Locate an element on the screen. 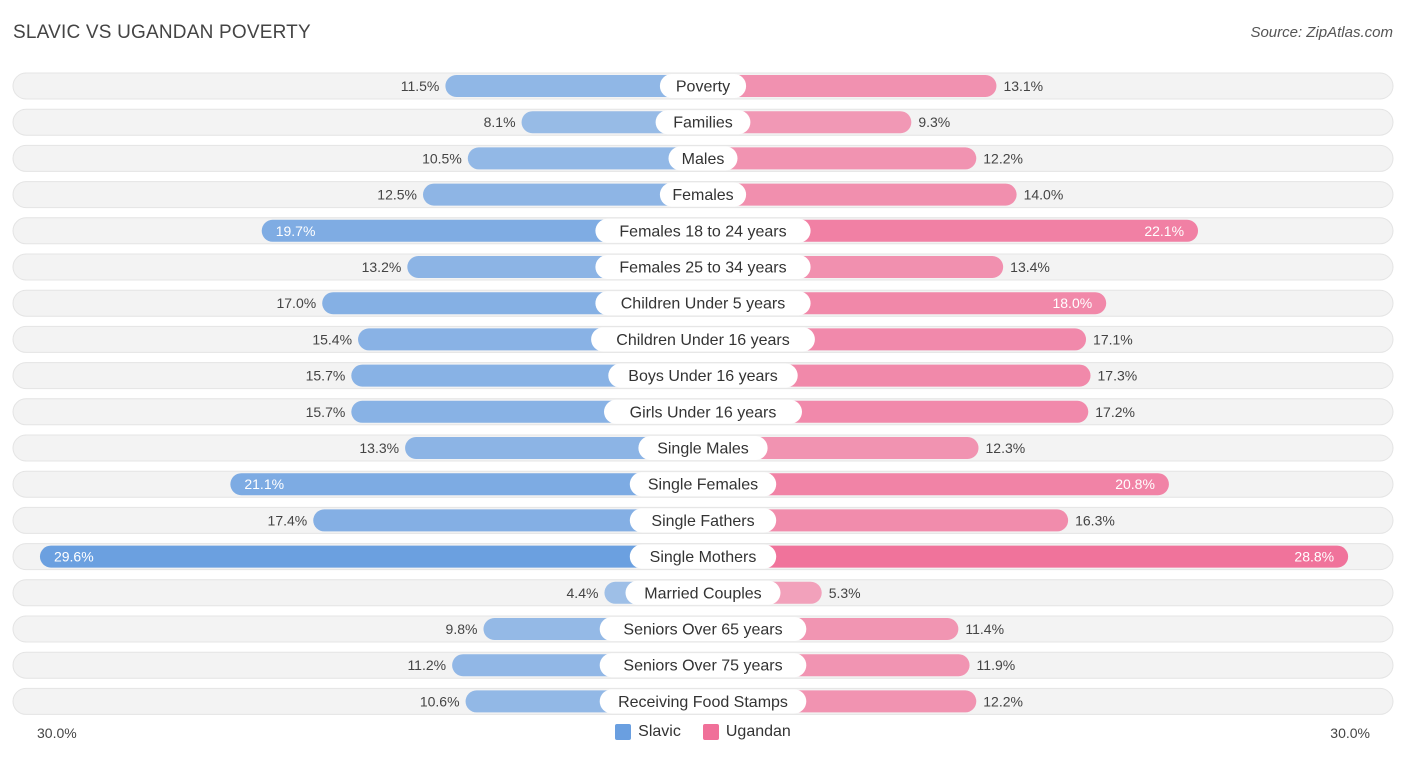  value-ugandan-single-mothers: 28.8% is located at coordinates (1314, 557).